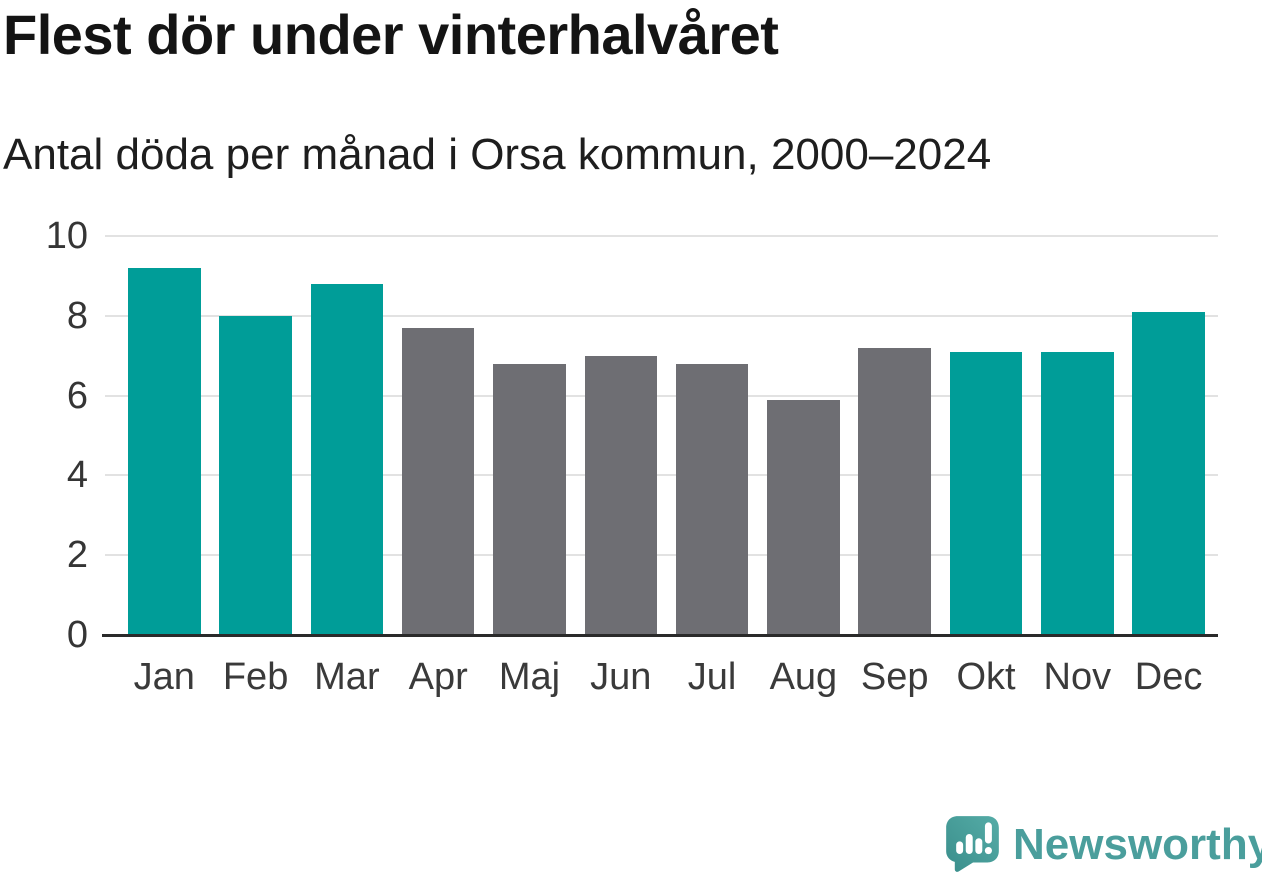 This screenshot has width=1262, height=879. Describe the element at coordinates (391, 34) in the screenshot. I see `chart-title: Flest dör under vinterhalvåret` at that location.